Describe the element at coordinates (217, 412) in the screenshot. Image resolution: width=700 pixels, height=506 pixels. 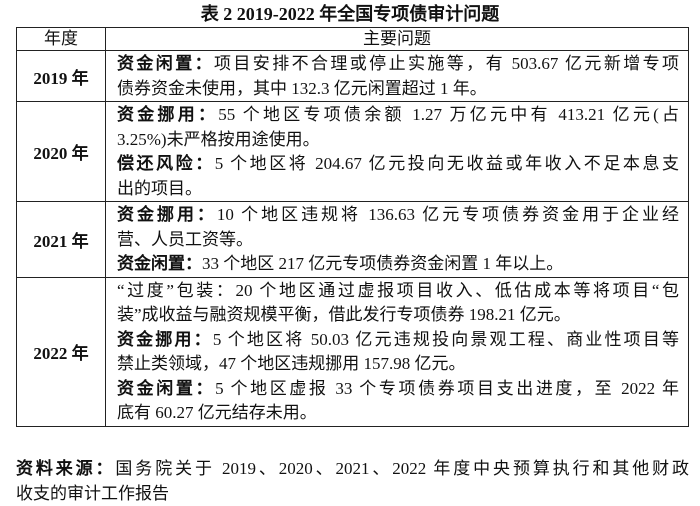
I see `issue-text: 底有 60.27 亿元结存未用。` at that location.